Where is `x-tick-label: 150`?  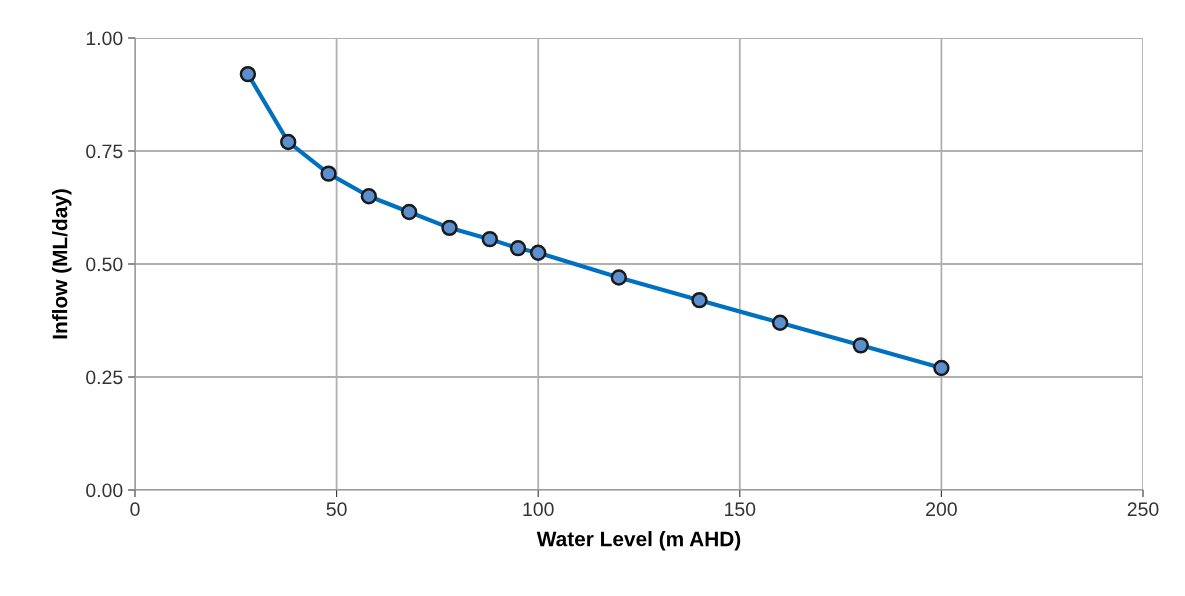
x-tick-label: 150 is located at coordinates (740, 509).